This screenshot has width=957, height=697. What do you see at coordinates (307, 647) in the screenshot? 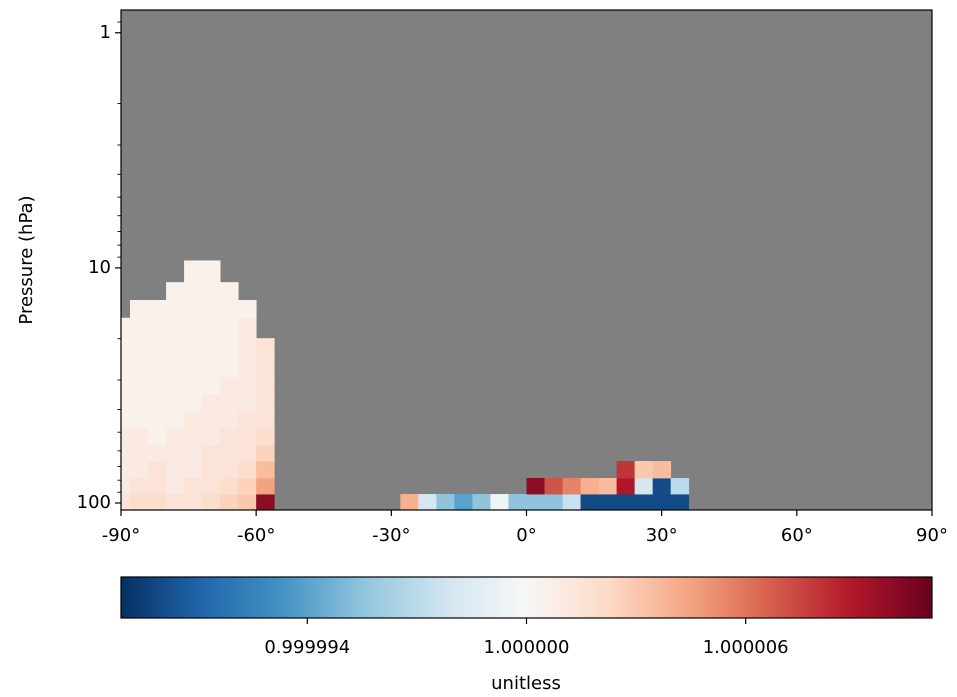
I see `colorbar-tick-label: 0.999994` at bounding box center [307, 647].